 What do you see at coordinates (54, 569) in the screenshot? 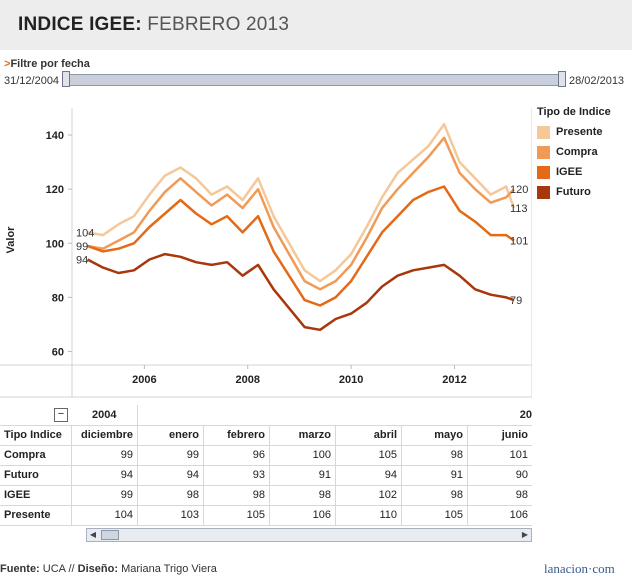
I see `source-value: UCA` at bounding box center [54, 569].